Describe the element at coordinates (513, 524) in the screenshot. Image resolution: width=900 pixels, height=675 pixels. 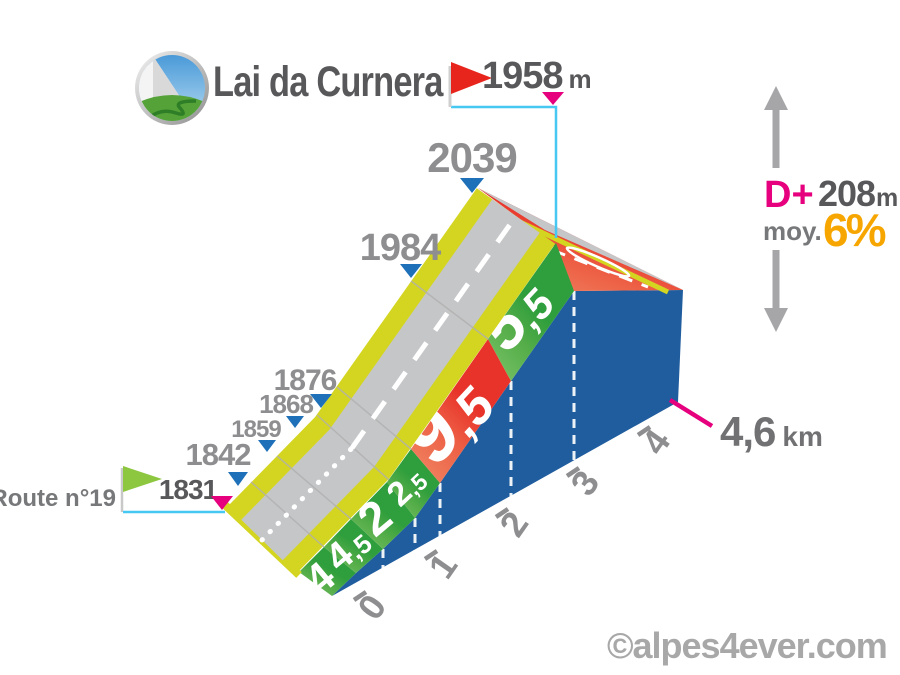
I see `km-label-2: 2` at that location.